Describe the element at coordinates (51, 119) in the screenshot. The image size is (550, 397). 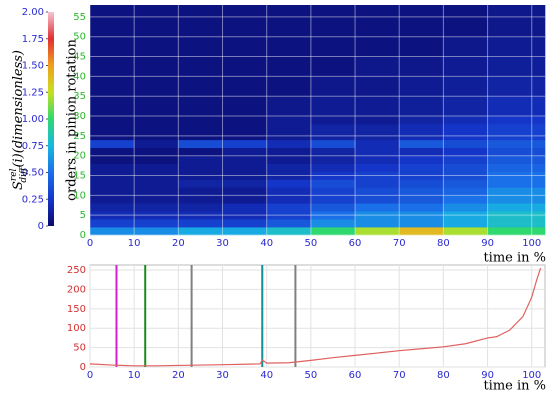
I see `colorbar` at that location.